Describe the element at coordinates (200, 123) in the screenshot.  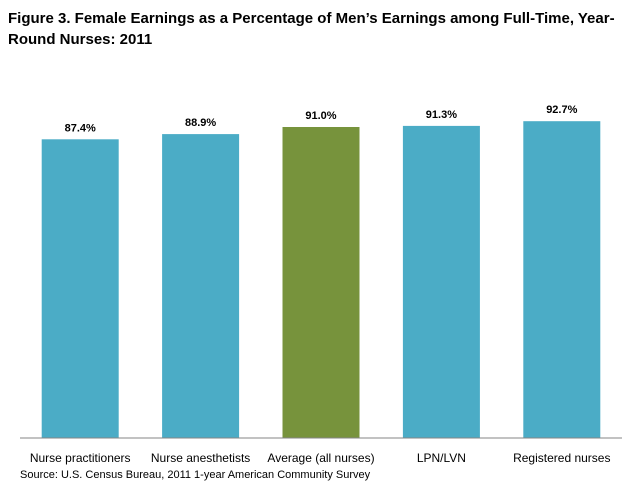
I see `value-label-nurse-anesthetists: 88.9%` at that location.